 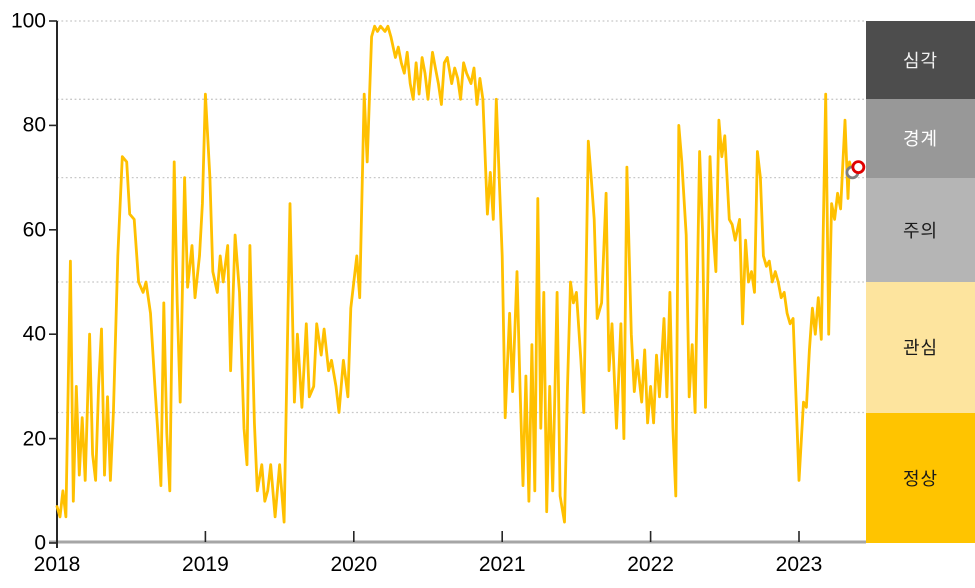 I want to click on legend-zone-3: 관심, so click(x=920, y=347).